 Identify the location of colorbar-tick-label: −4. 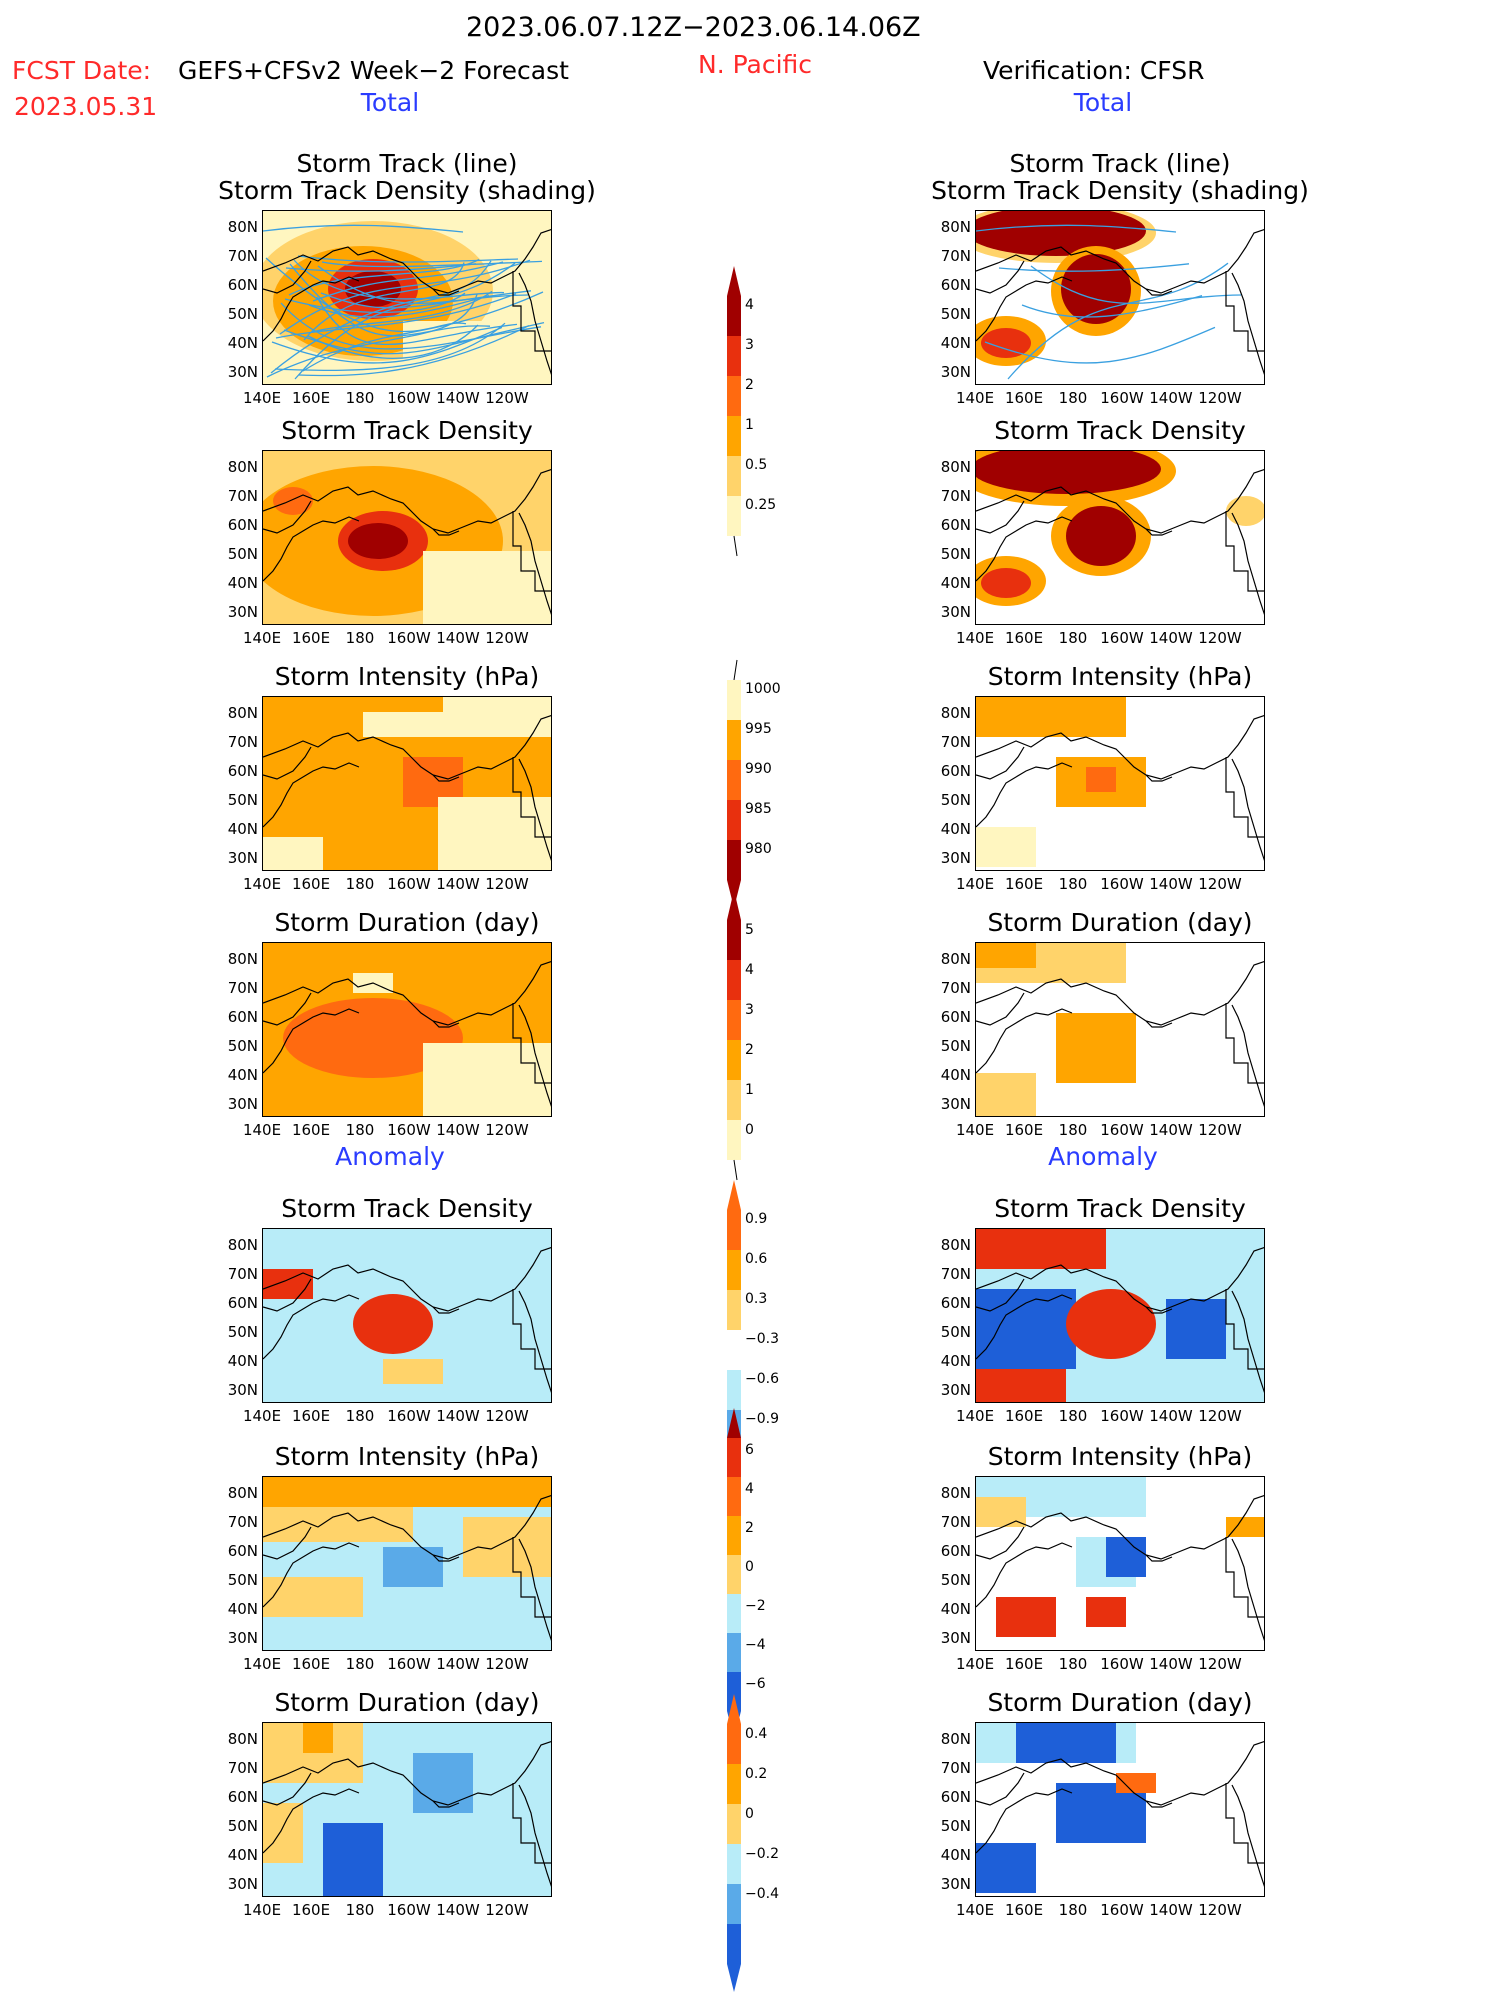
(755, 1645).